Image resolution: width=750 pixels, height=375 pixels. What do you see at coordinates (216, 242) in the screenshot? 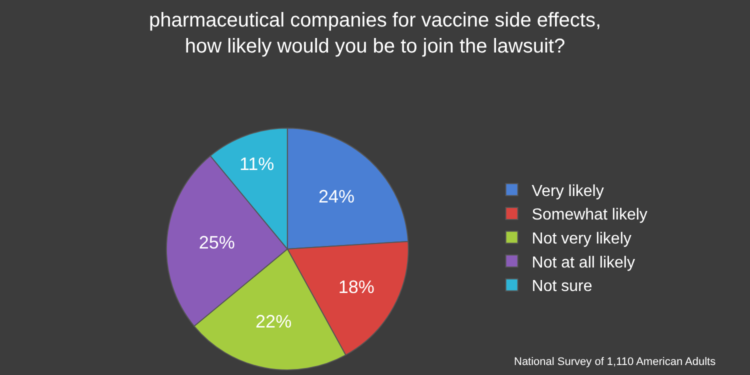
I see `data-label: 25%` at bounding box center [216, 242].